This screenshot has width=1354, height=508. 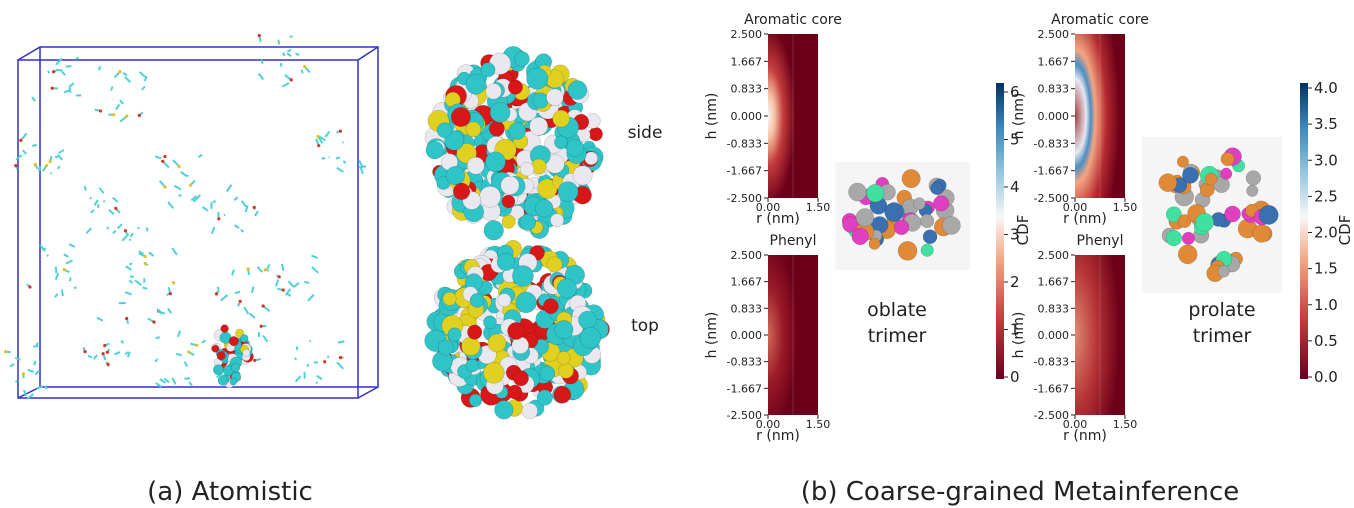 What do you see at coordinates (1085, 219) in the screenshot?
I see `x-axis-label: r (nm)` at bounding box center [1085, 219].